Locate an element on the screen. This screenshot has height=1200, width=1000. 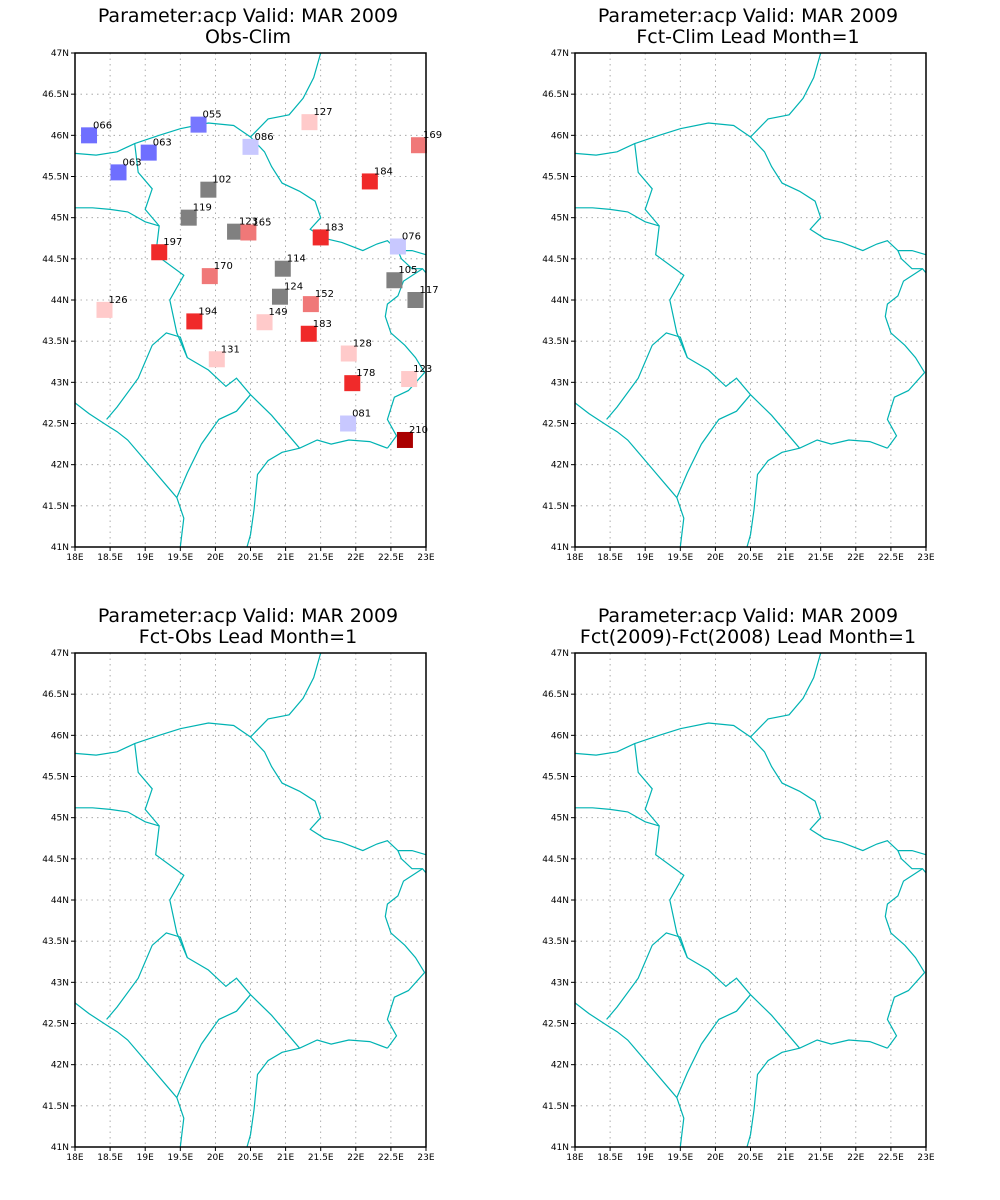
map-frame is located at coordinates (750, 900).